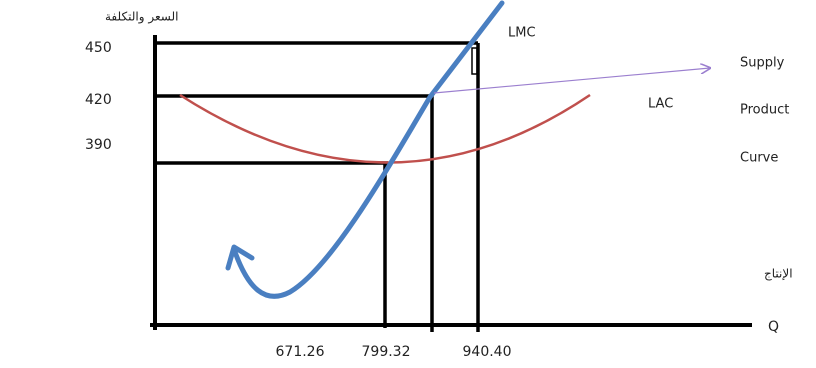  Describe the element at coordinates (98, 145) in the screenshot. I see `y-tick-label: 390` at that location.